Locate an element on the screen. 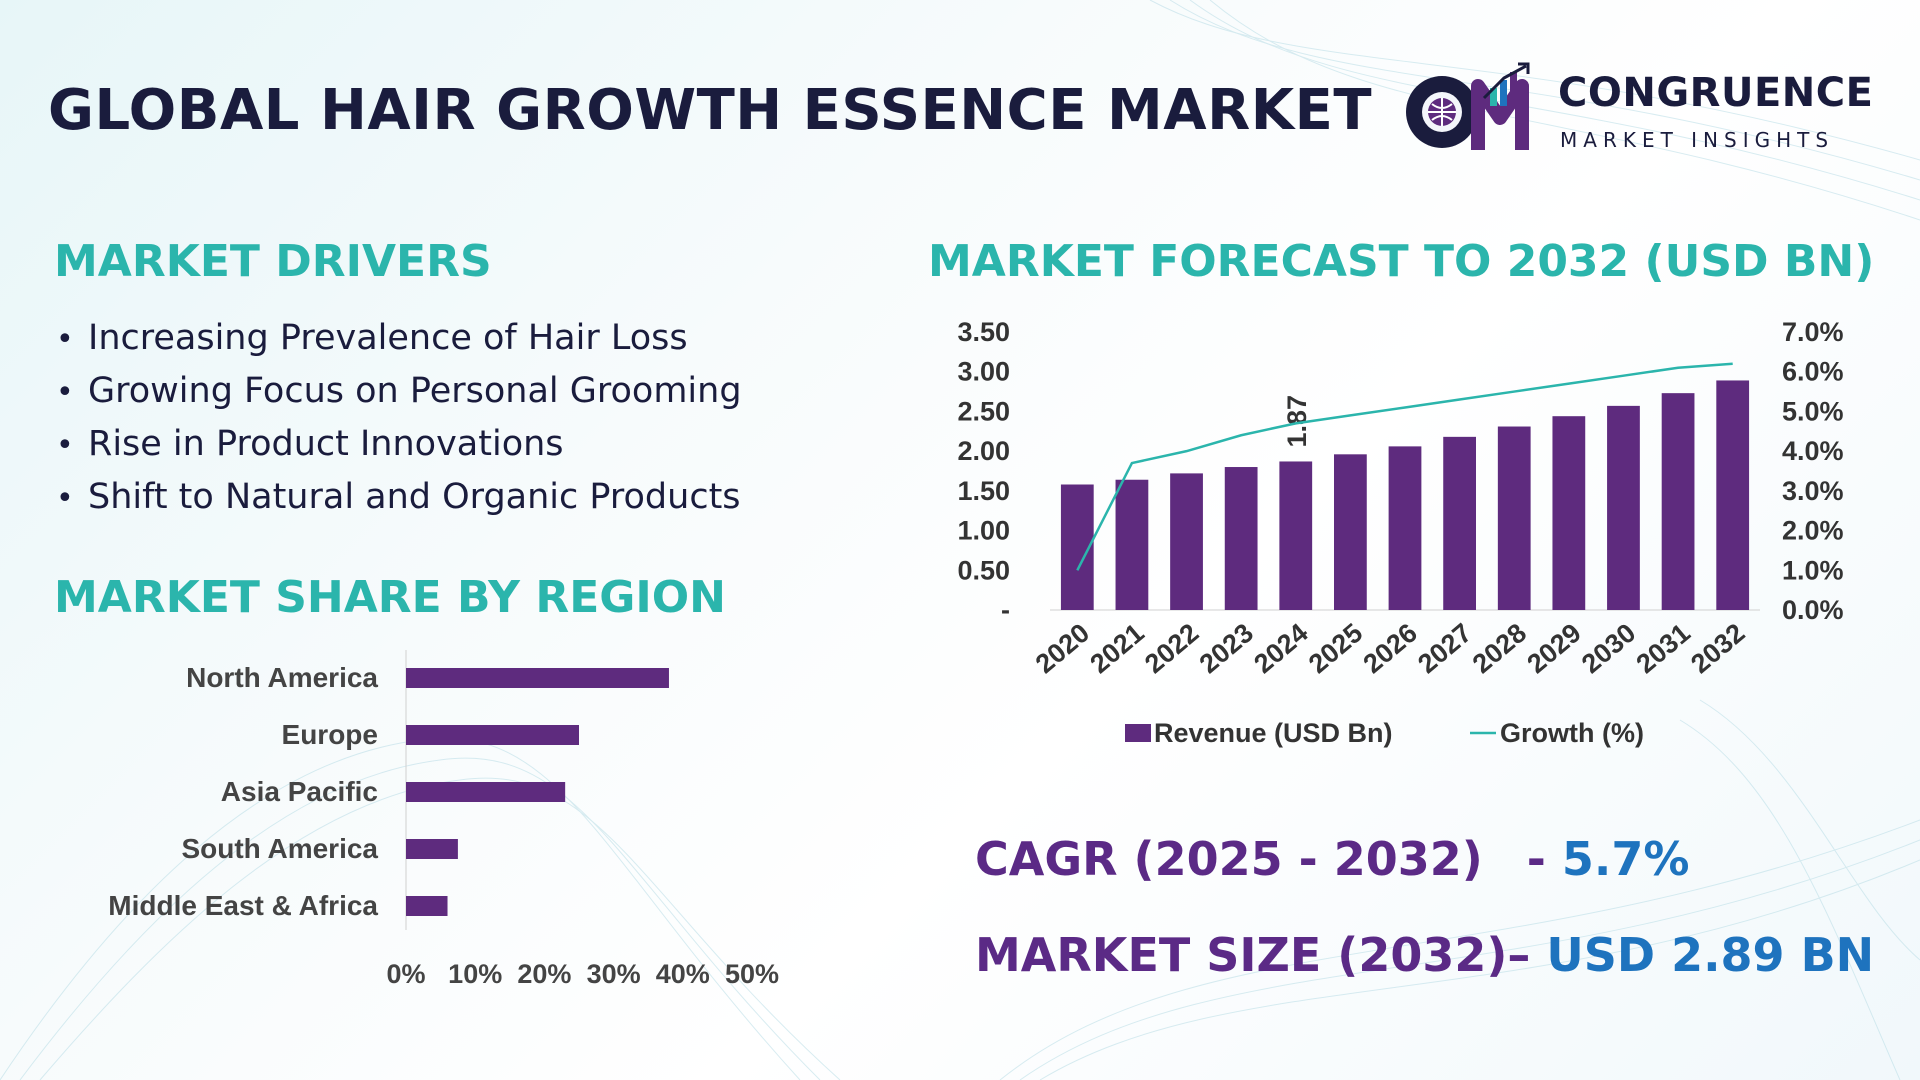 The image size is (1920, 1080). x-tick-label: 20% is located at coordinates (544, 974).